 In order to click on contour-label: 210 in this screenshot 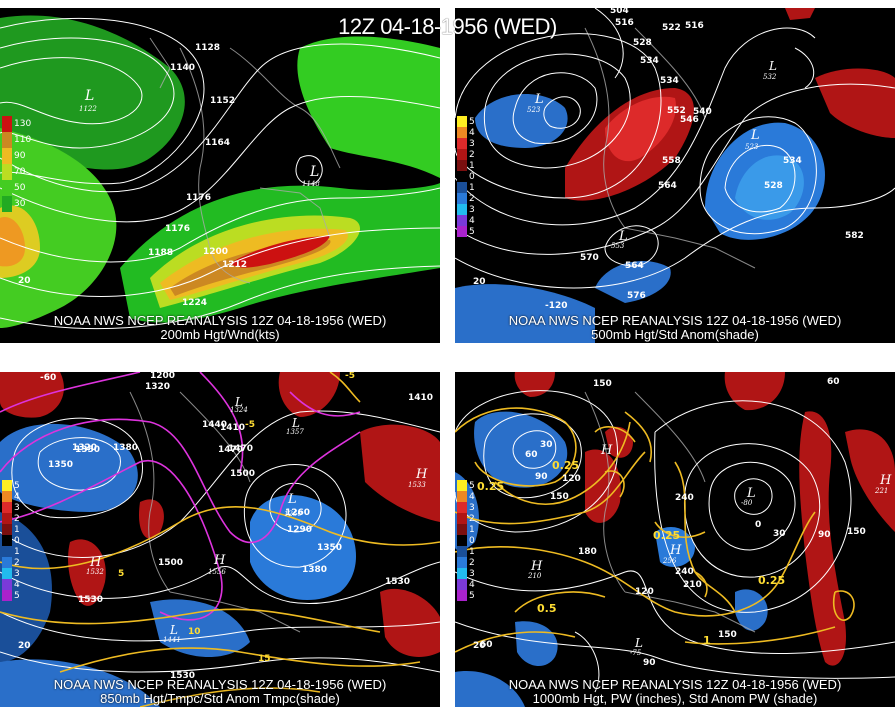, I will do `click(692, 585)`.